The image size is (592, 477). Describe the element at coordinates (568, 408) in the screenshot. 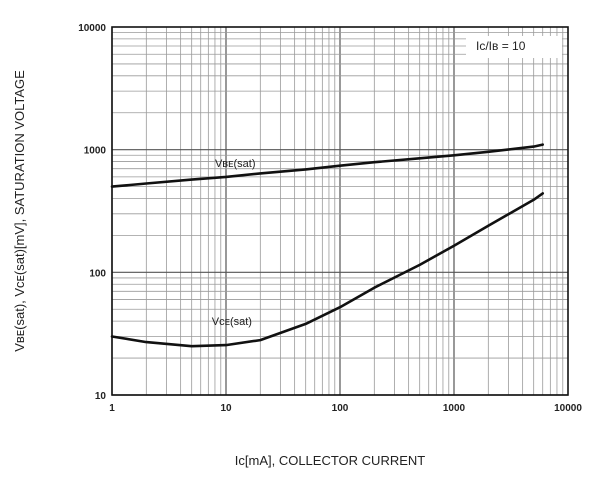

I see `x-tick-label: 10000` at that location.